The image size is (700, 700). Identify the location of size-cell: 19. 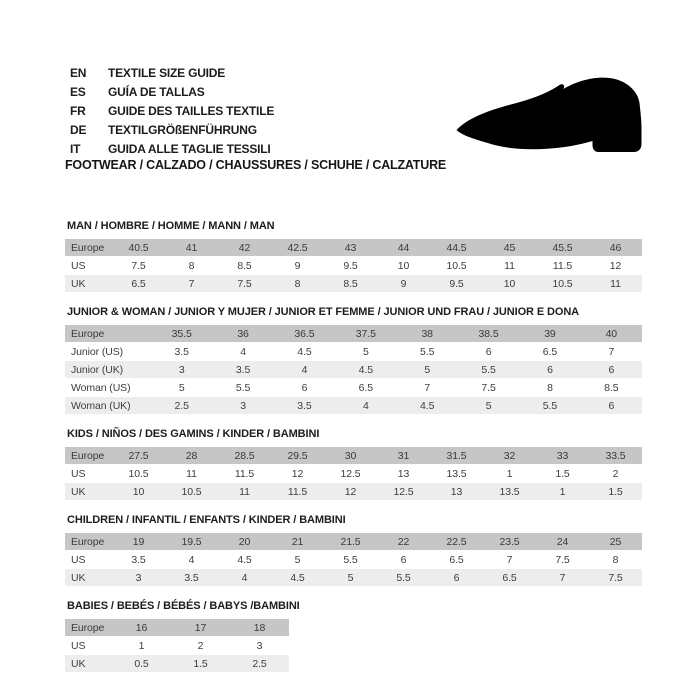
(138, 542).